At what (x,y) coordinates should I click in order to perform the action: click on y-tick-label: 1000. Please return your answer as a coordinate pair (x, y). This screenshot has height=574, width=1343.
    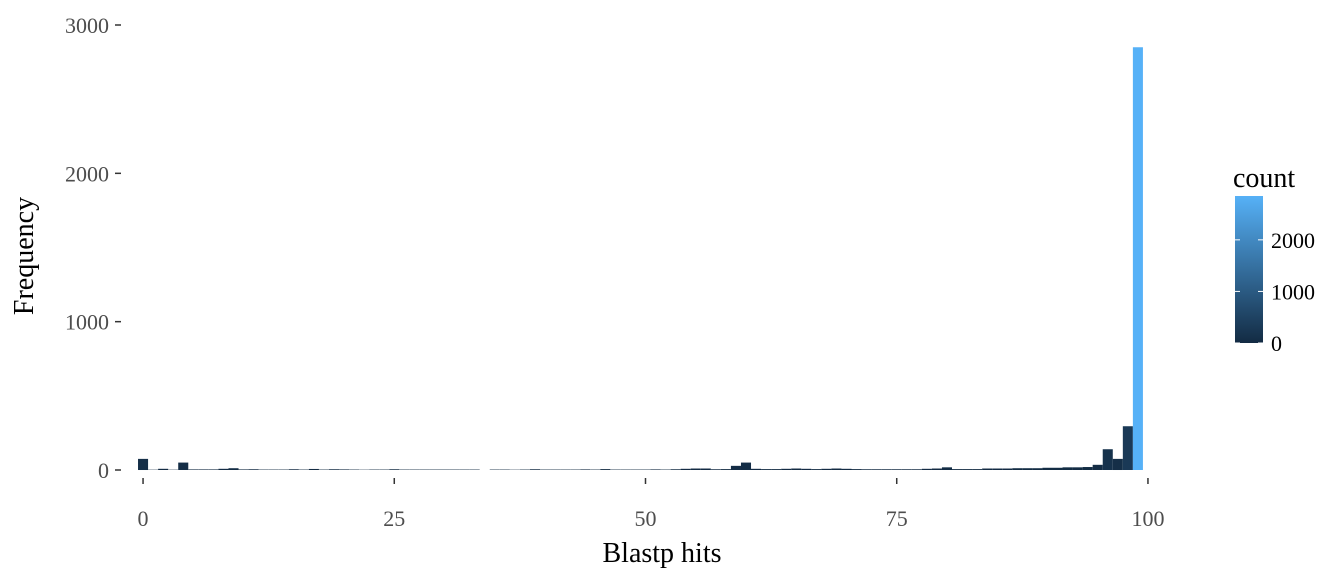
    Looking at the image, I should click on (87, 322).